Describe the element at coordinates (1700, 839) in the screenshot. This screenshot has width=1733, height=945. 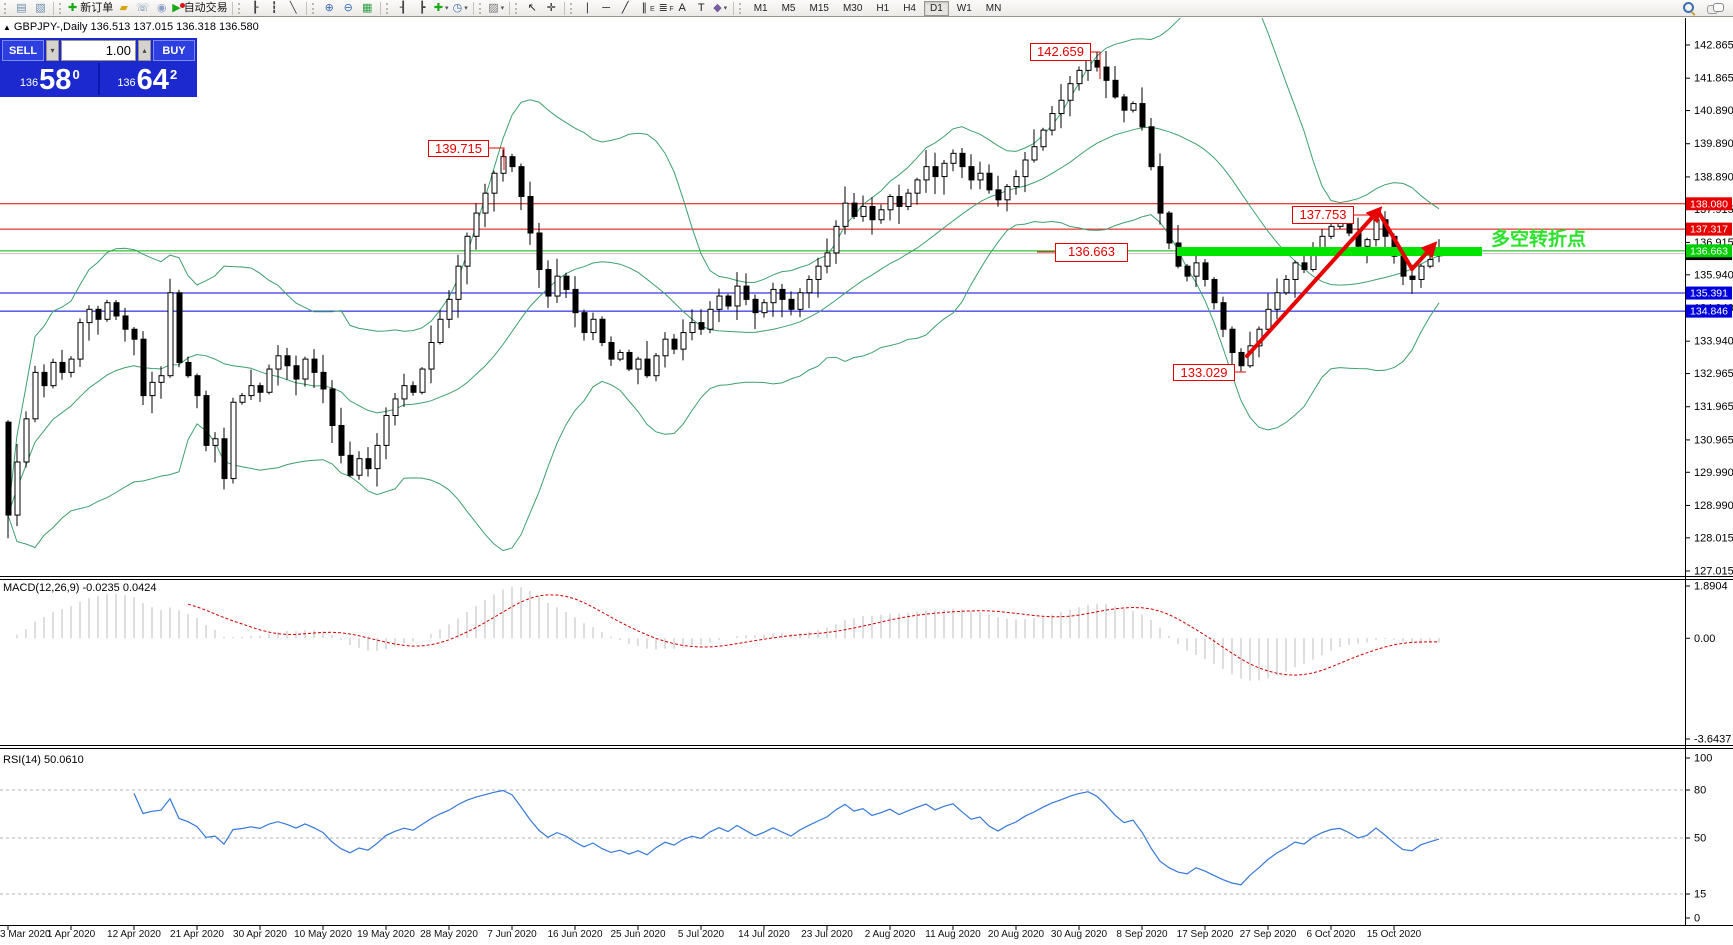
I see `axis-tick-label: 50` at that location.